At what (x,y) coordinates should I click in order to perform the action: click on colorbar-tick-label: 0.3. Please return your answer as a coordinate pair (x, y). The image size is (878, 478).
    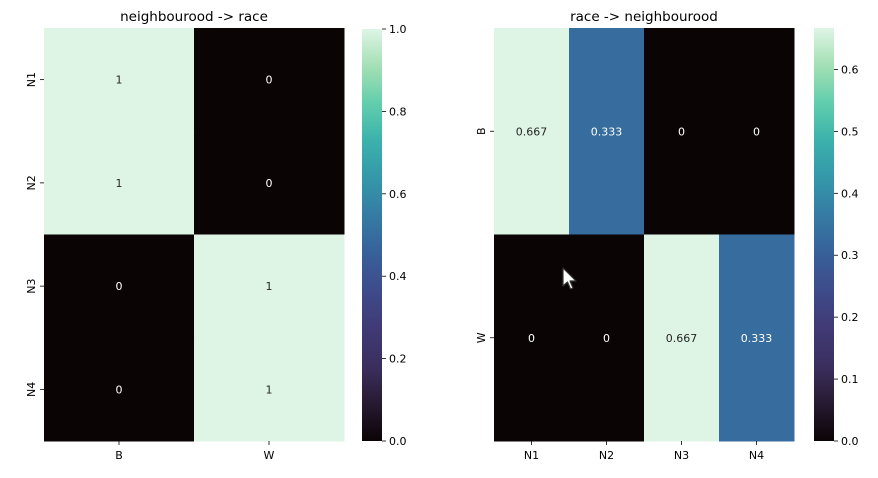
    Looking at the image, I should click on (850, 255).